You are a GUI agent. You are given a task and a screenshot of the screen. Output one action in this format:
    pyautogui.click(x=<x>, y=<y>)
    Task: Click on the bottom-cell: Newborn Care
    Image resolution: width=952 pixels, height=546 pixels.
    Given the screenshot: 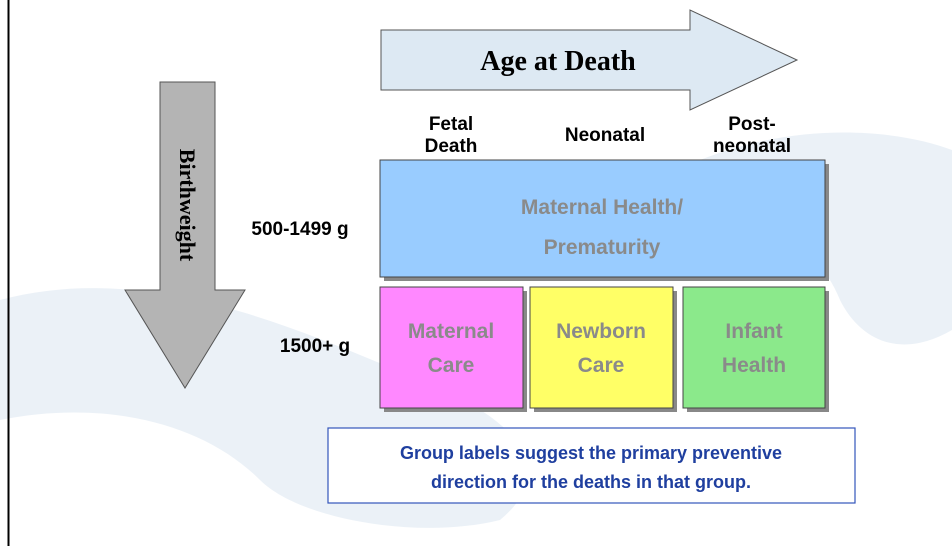 What is the action you would take?
    pyautogui.click(x=603, y=349)
    